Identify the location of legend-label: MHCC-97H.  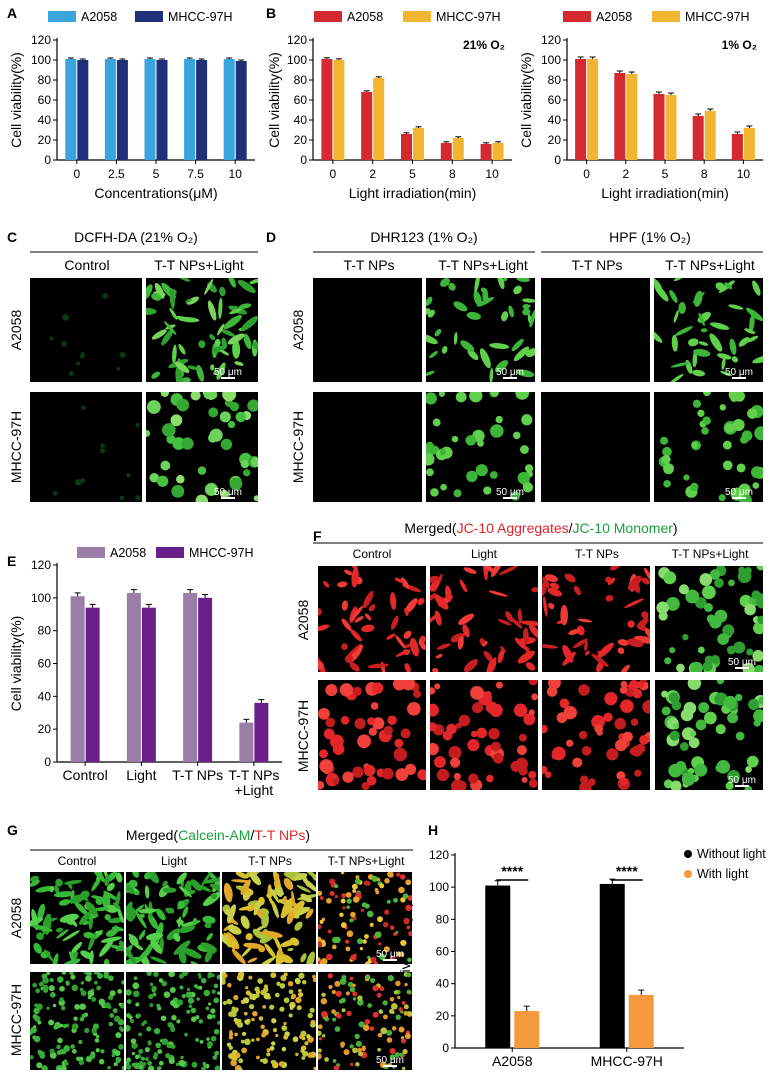
(468, 17).